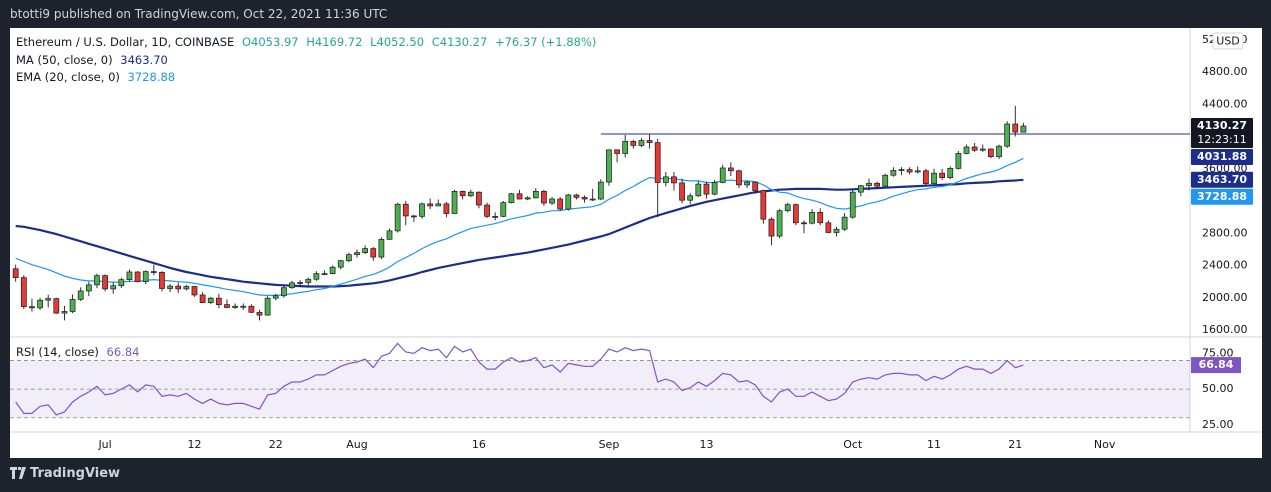 Image resolution: width=1271 pixels, height=492 pixels. I want to click on ohlc-low: L4052.50, so click(397, 42).